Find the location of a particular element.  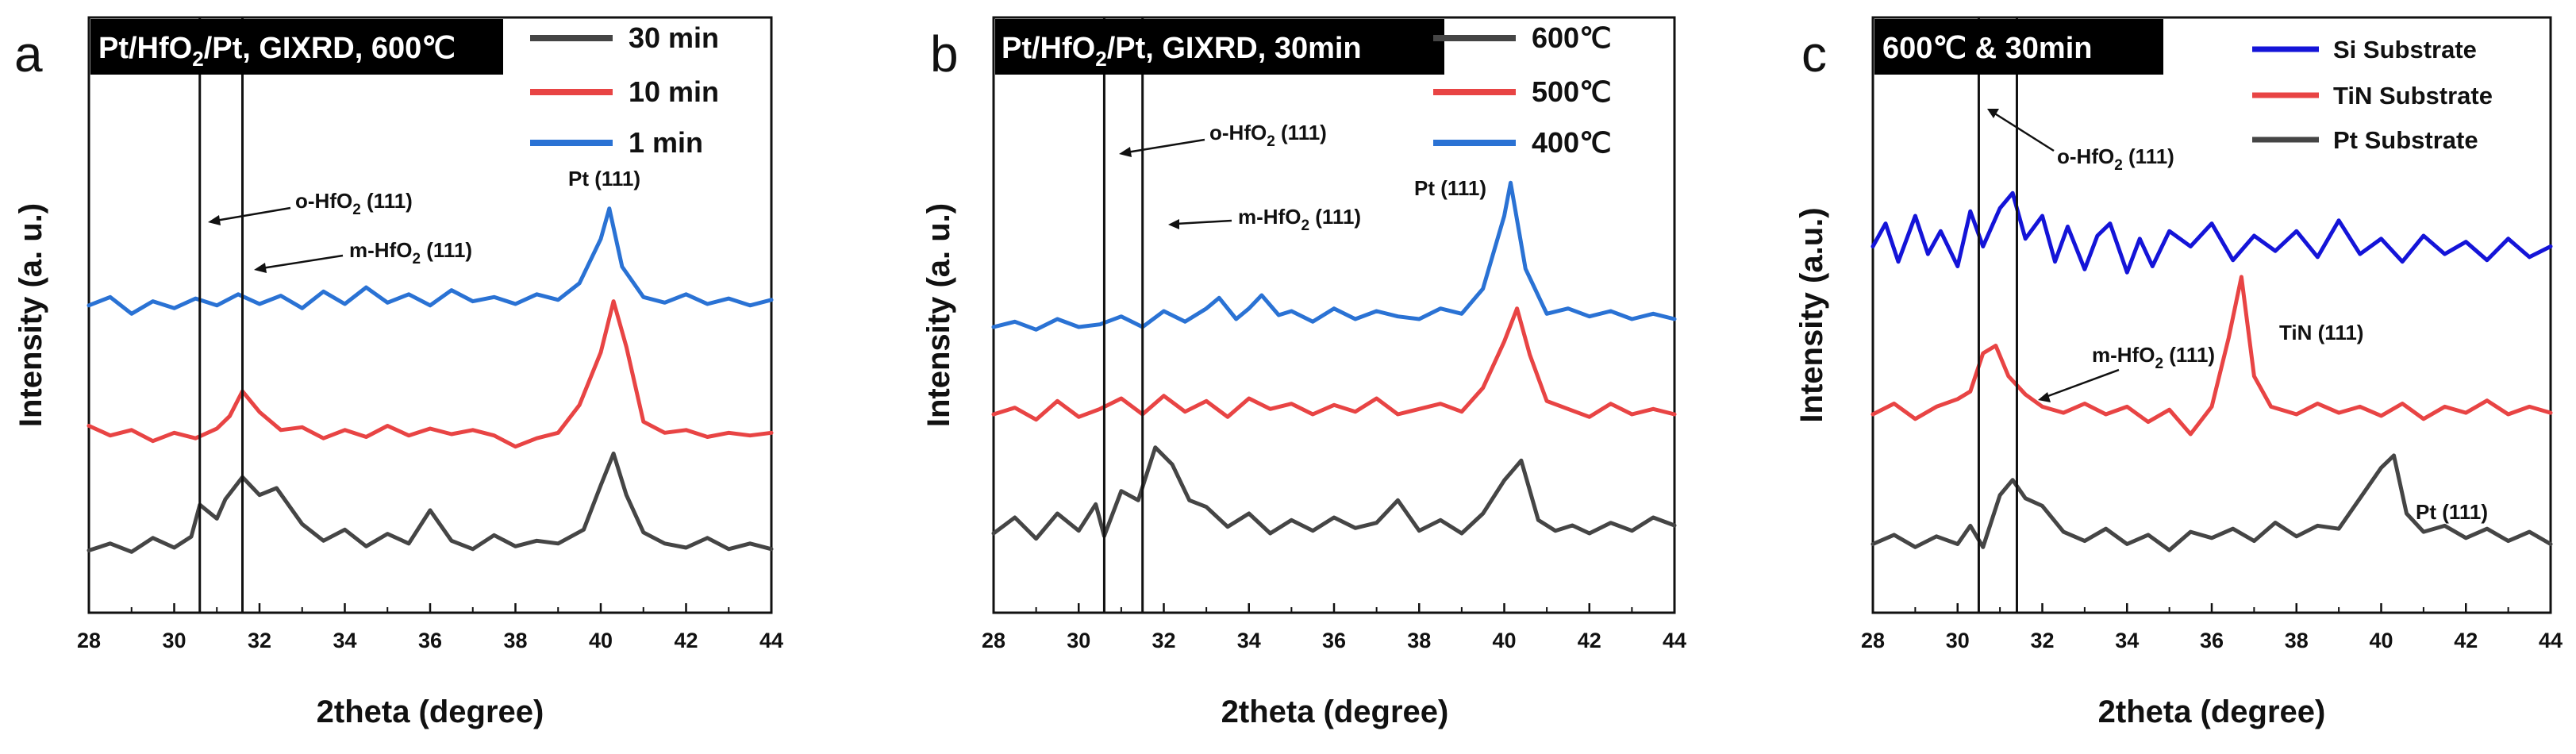

legend-label-pt: Pt Substrate is located at coordinates (2405, 140).